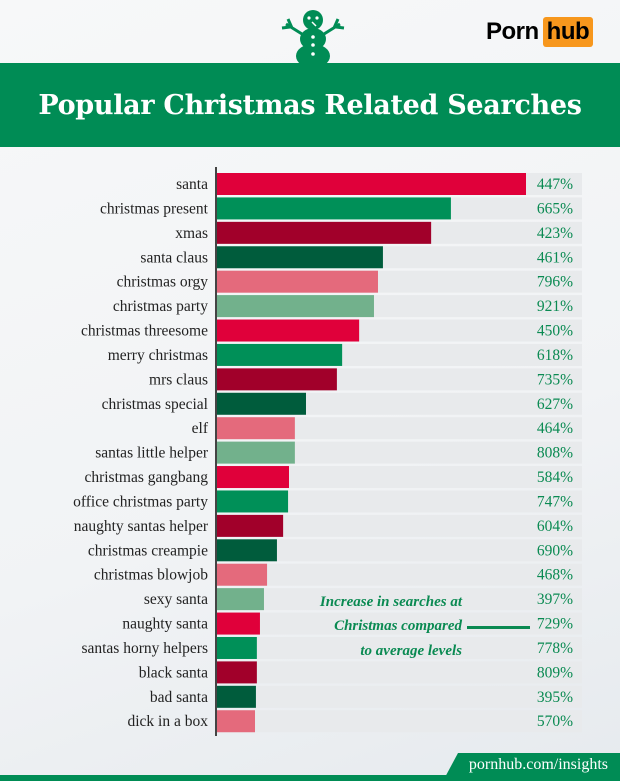 Image resolution: width=620 pixels, height=781 pixels. Describe the element at coordinates (144, 331) in the screenshot. I see `category-label: christmas threesome` at that location.